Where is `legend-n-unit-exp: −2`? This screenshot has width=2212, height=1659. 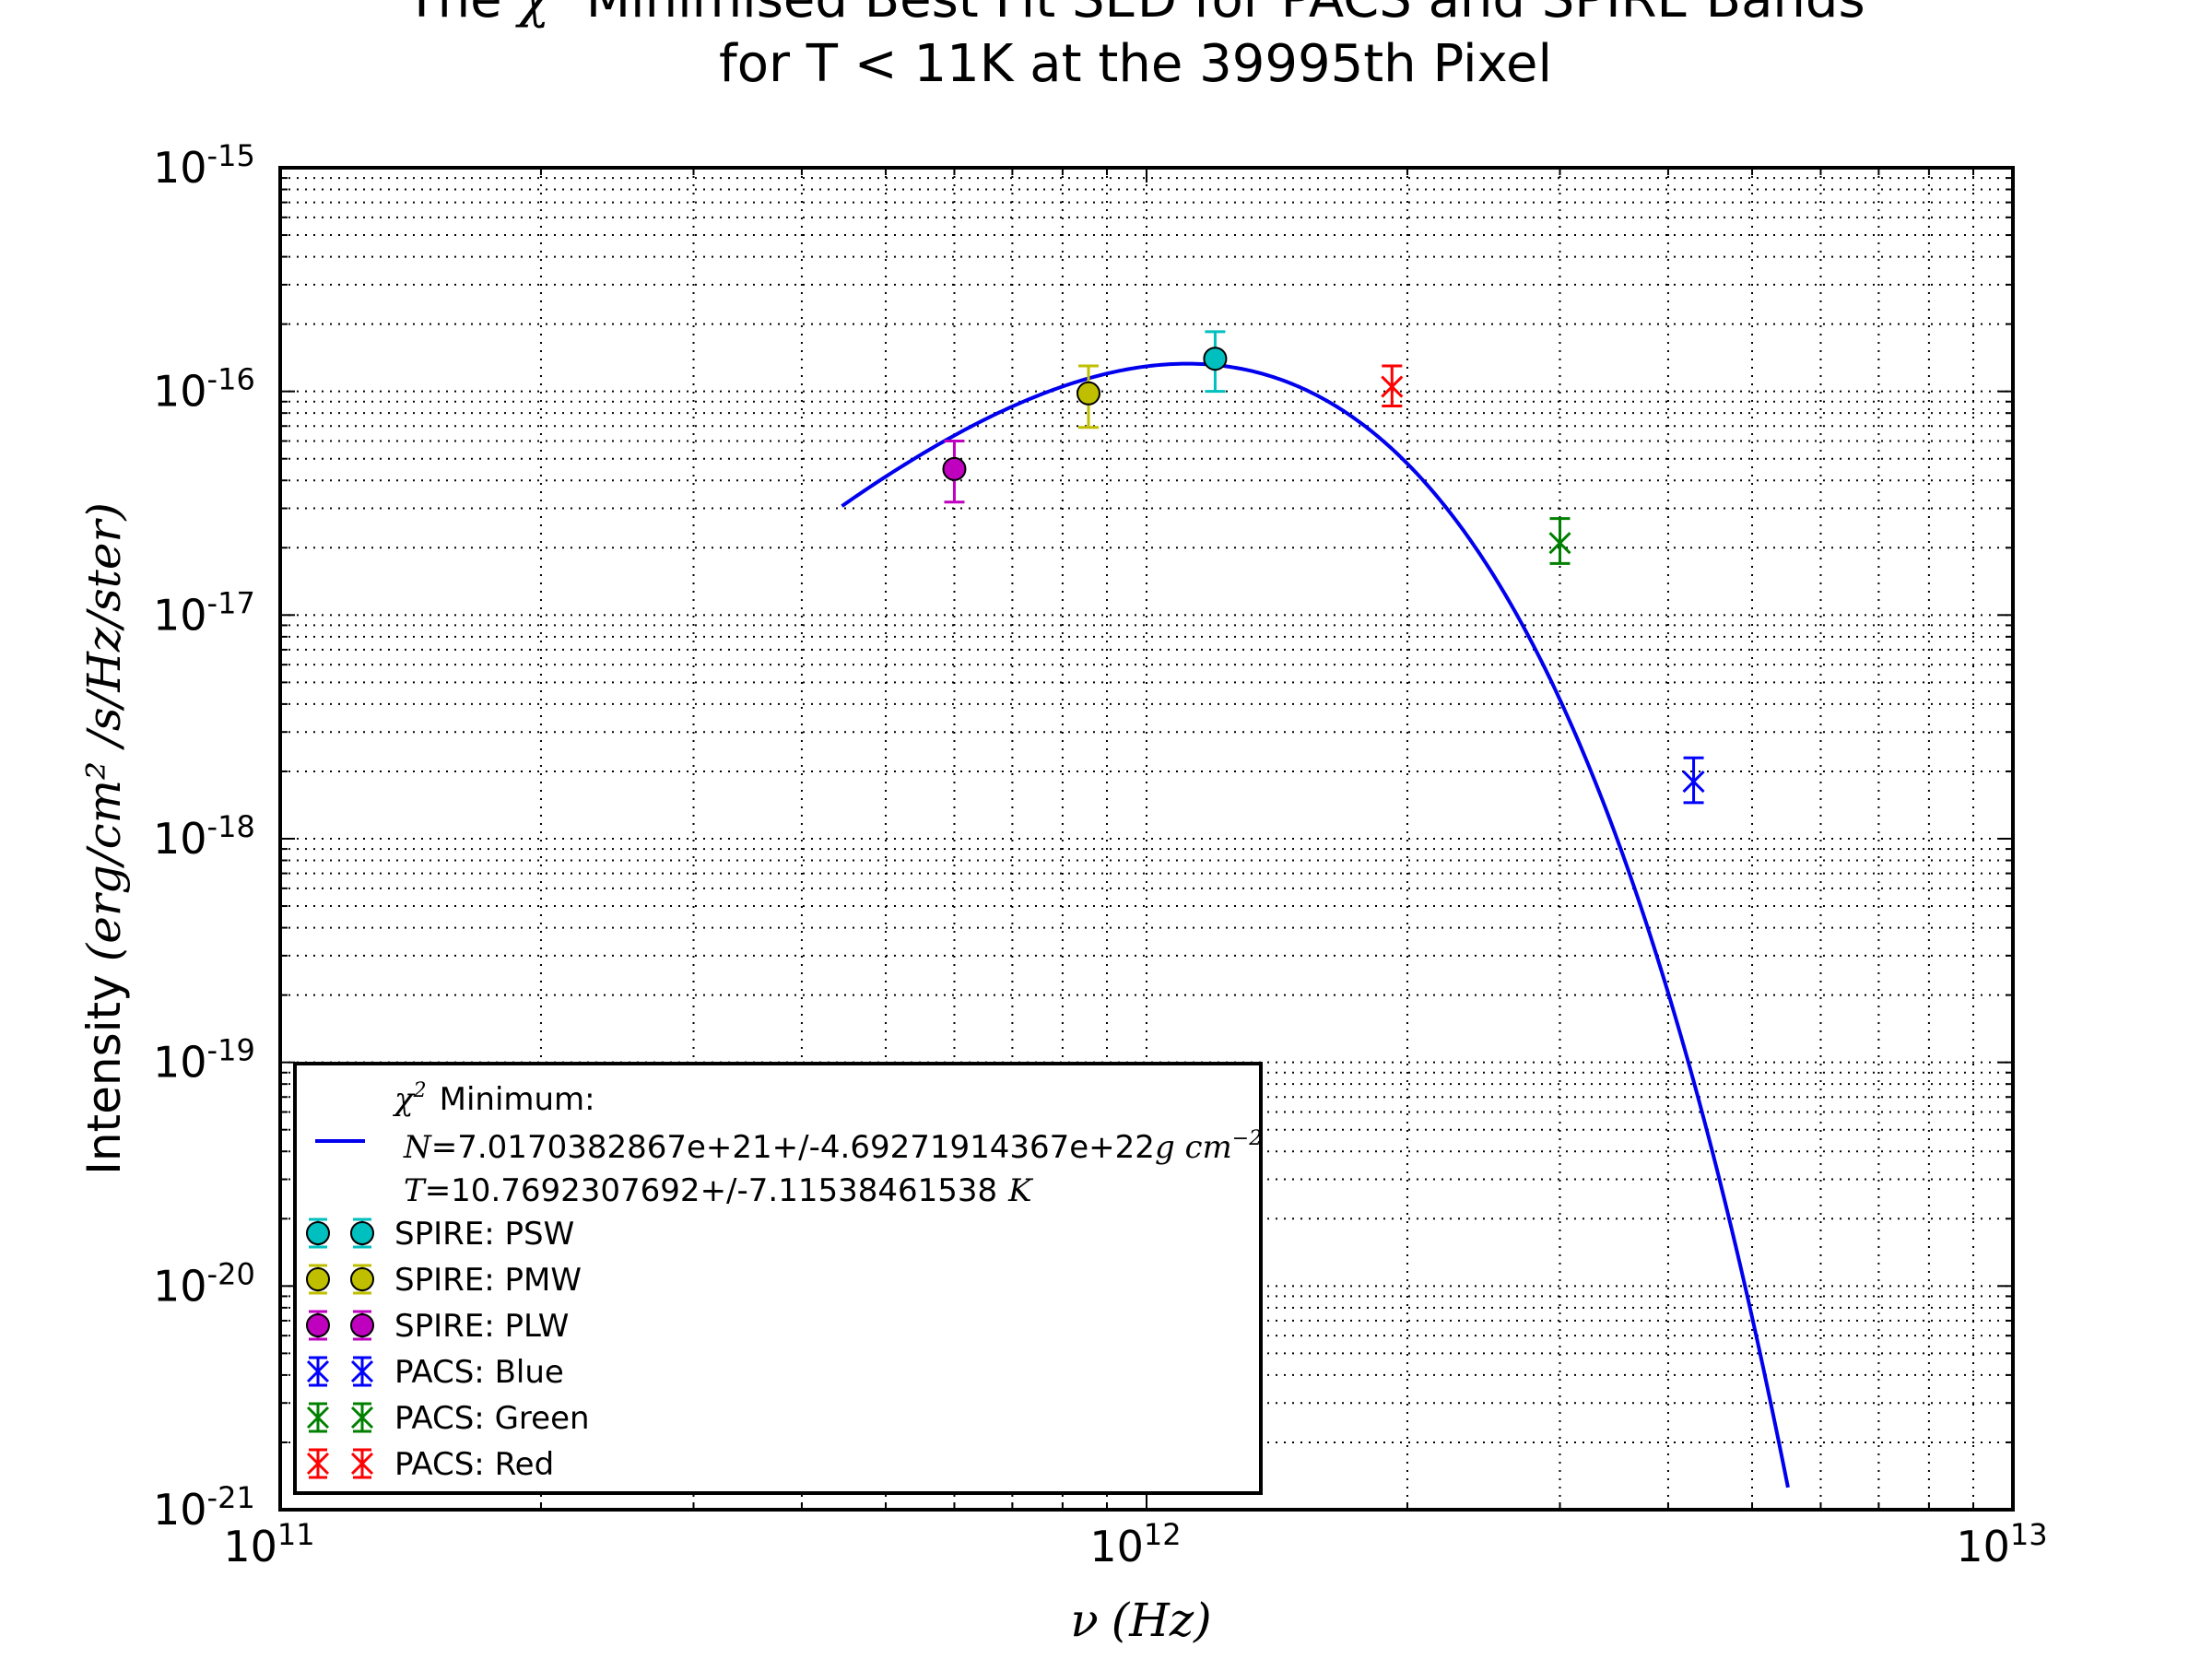
legend-n-unit-exp: −2 is located at coordinates (1247, 1138).